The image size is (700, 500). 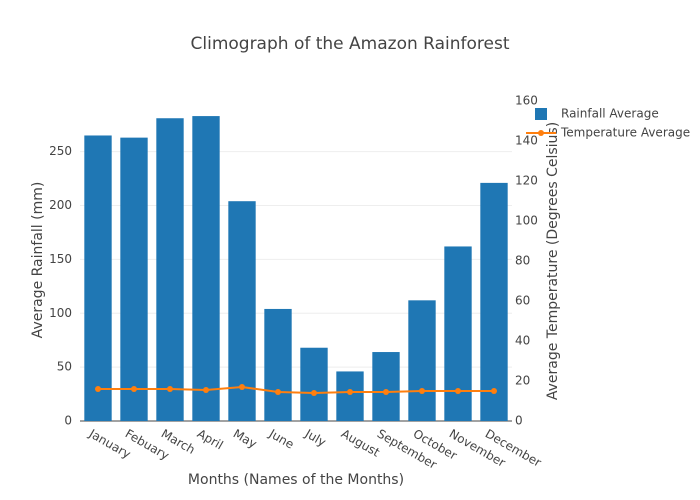 What do you see at coordinates (210, 440) in the screenshot?
I see `x-tick-label: April` at bounding box center [210, 440].